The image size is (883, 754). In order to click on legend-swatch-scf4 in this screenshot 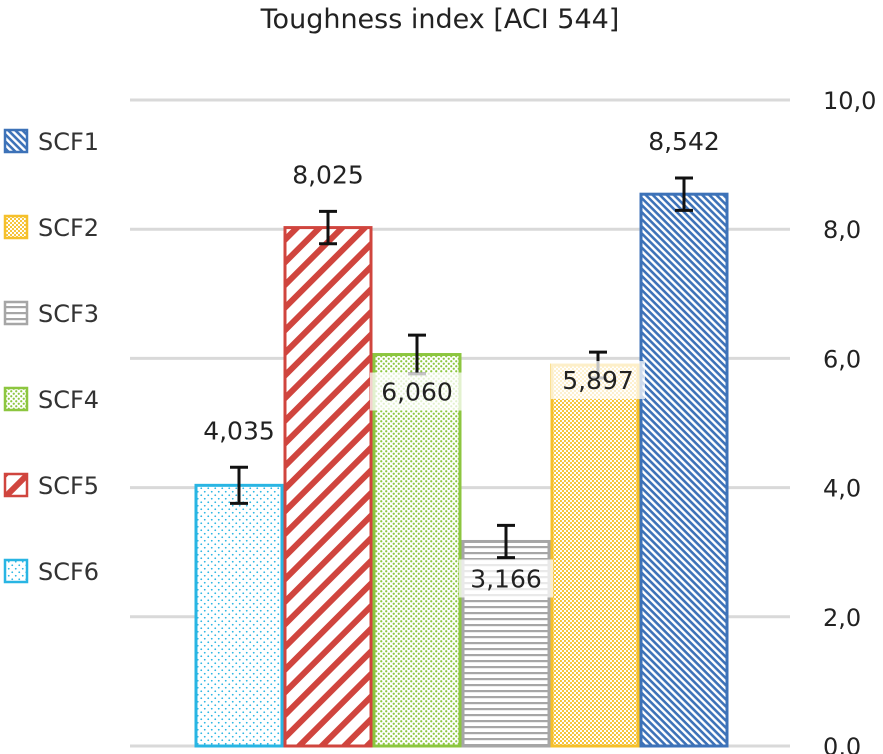, I will do `click(16, 399)`.